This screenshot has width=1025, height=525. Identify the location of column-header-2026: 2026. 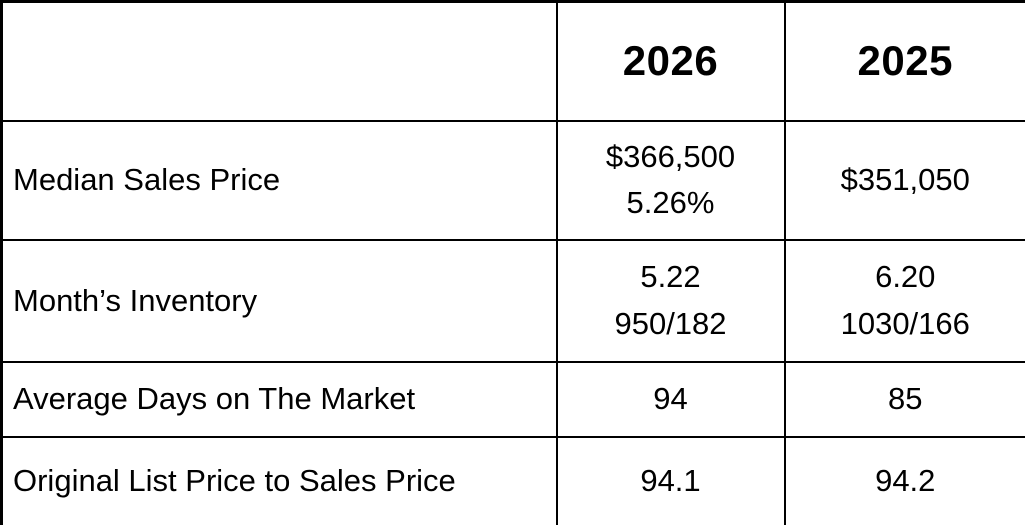
(670, 61).